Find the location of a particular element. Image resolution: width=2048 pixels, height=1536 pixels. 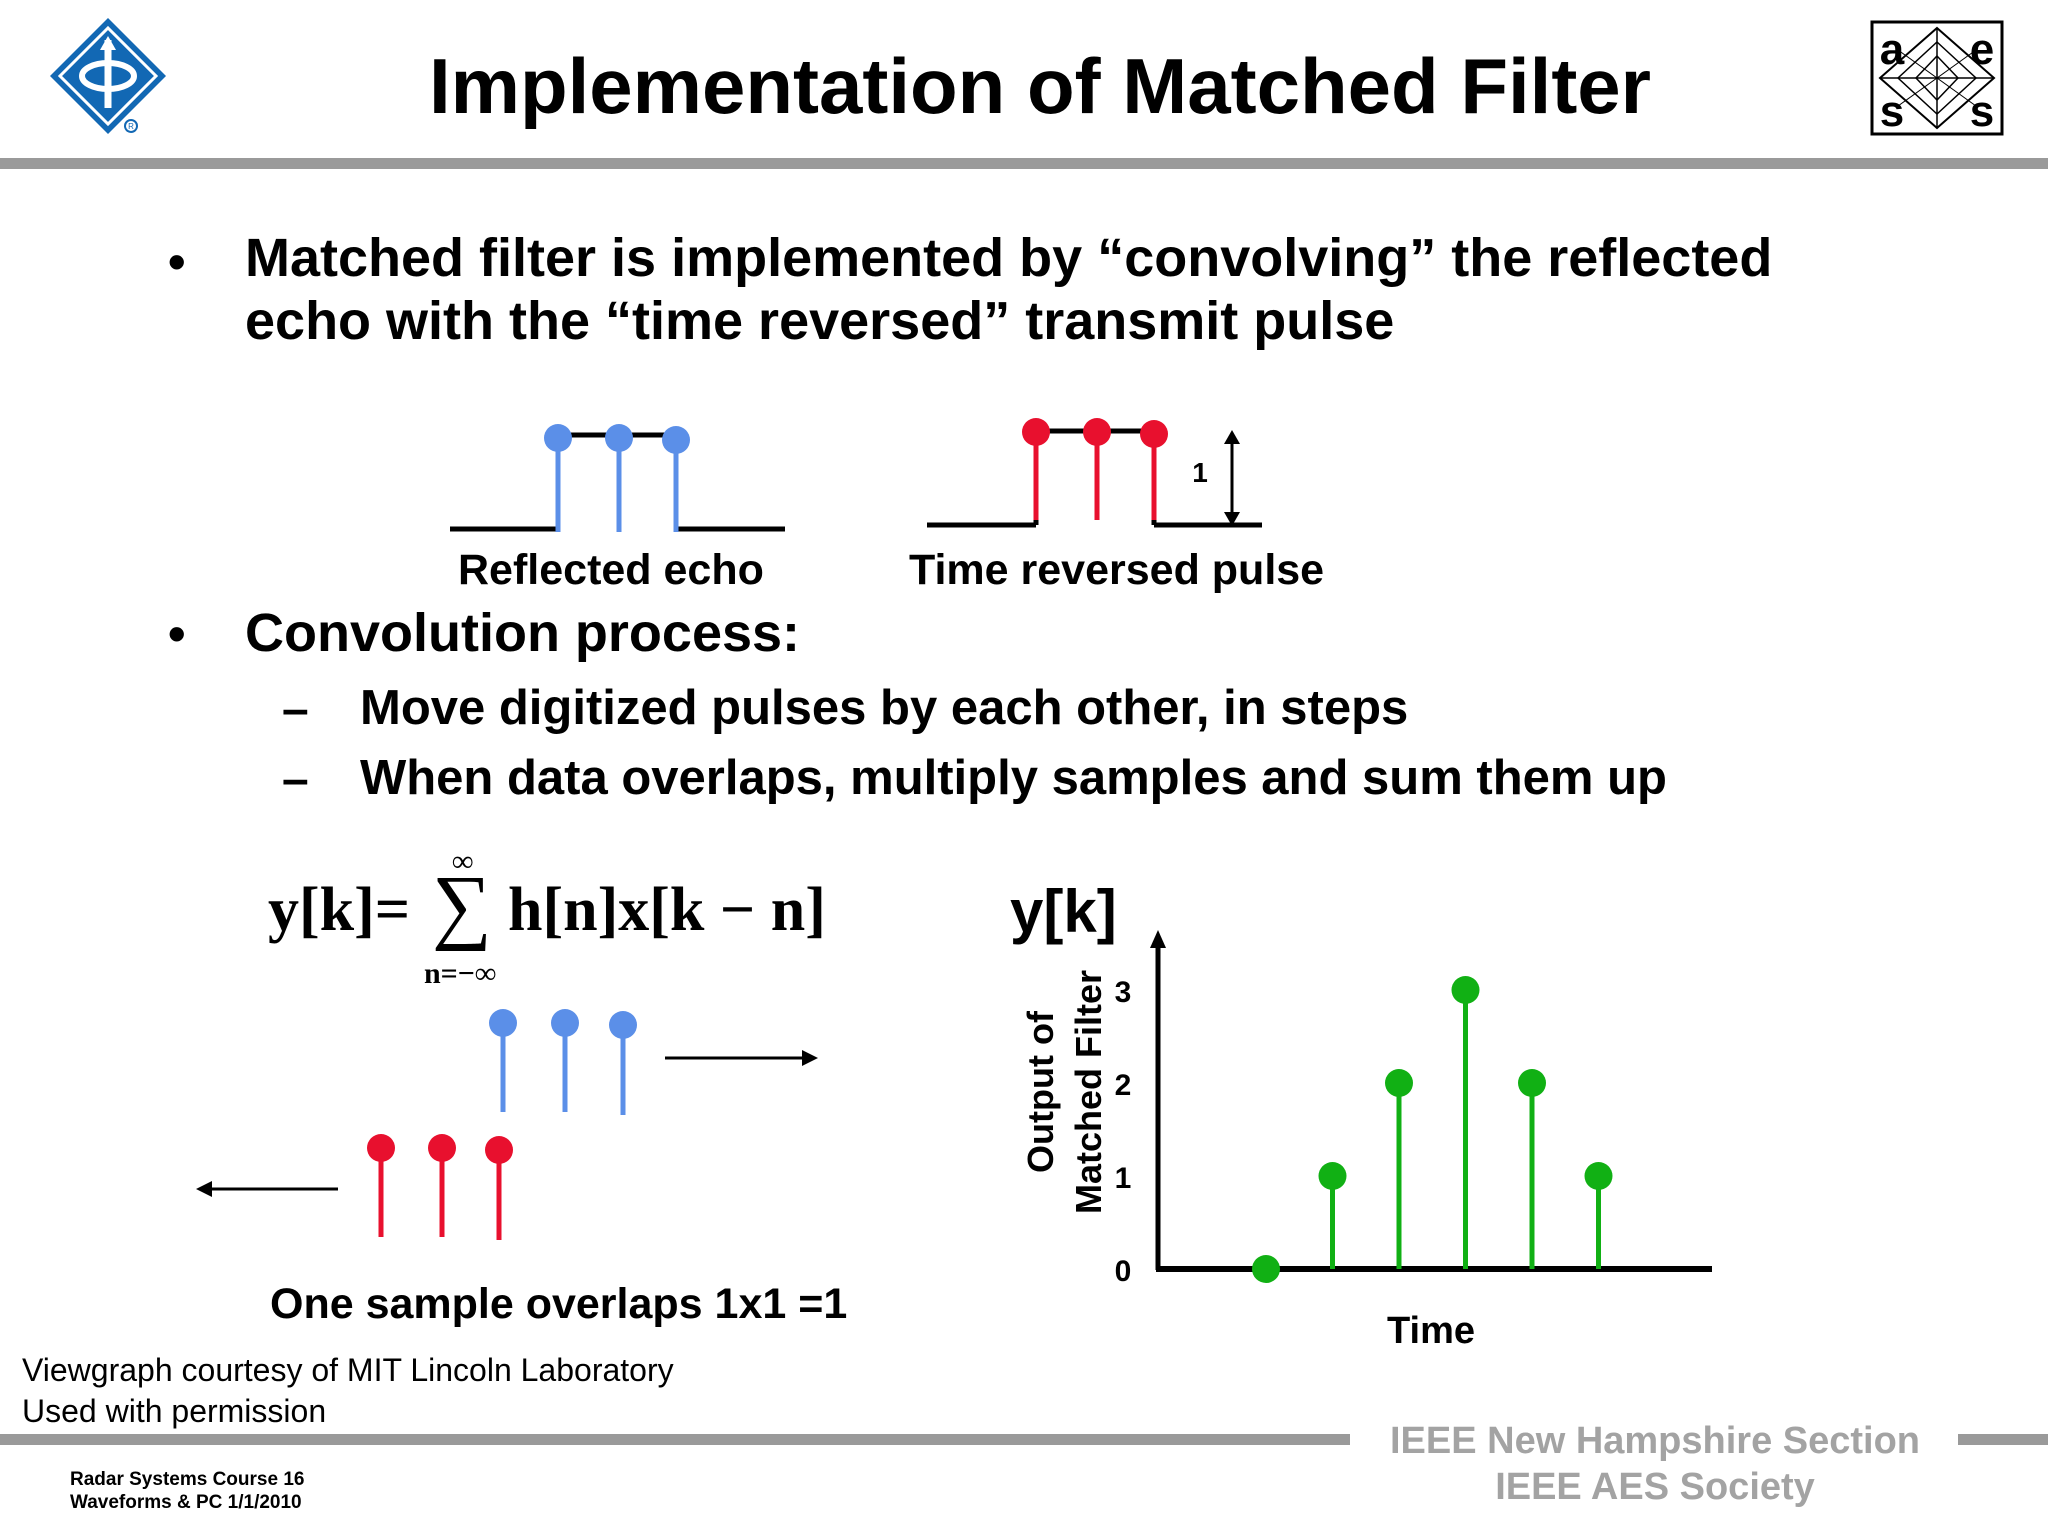

formula-upper-limit: ∞ is located at coordinates (463, 861).